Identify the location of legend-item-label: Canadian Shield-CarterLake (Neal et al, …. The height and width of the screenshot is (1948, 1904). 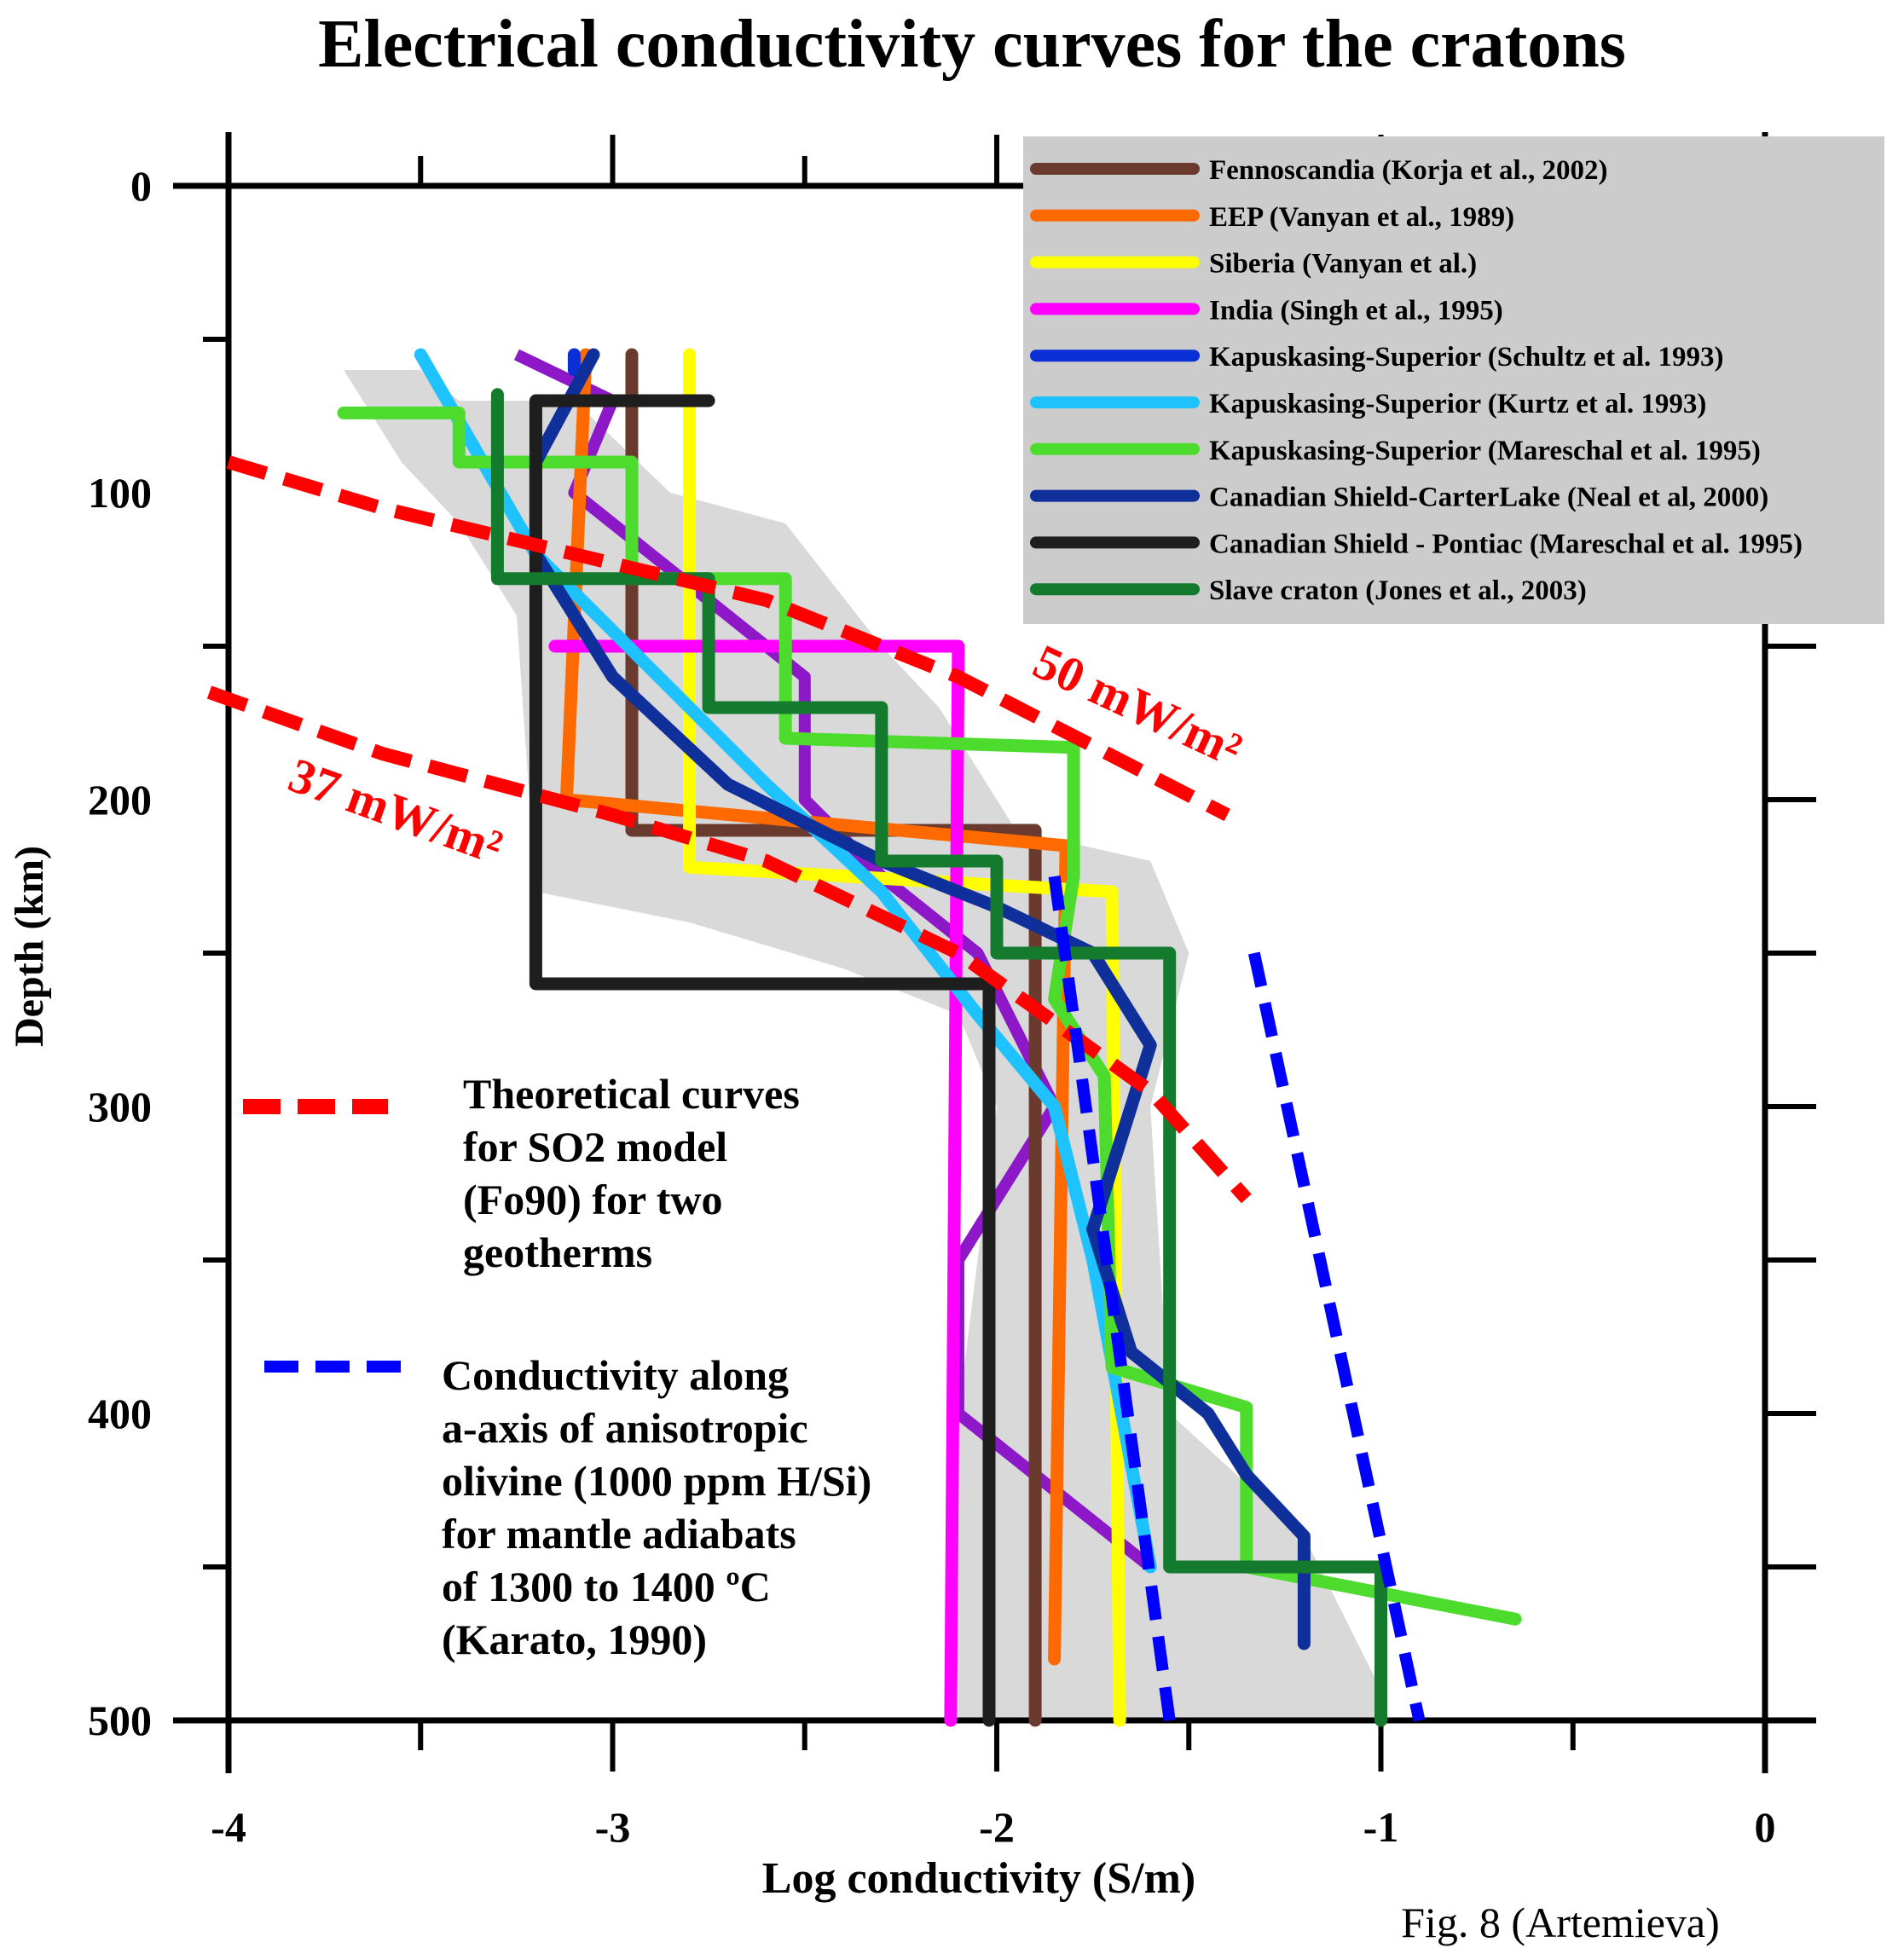
(1488, 498).